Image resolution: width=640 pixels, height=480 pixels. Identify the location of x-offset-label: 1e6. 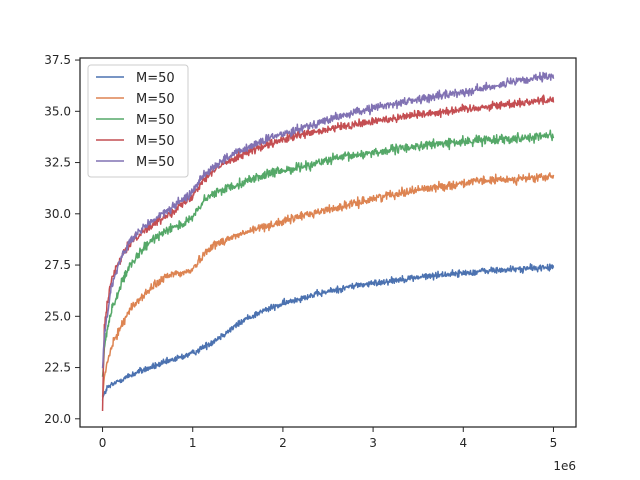
(564, 466).